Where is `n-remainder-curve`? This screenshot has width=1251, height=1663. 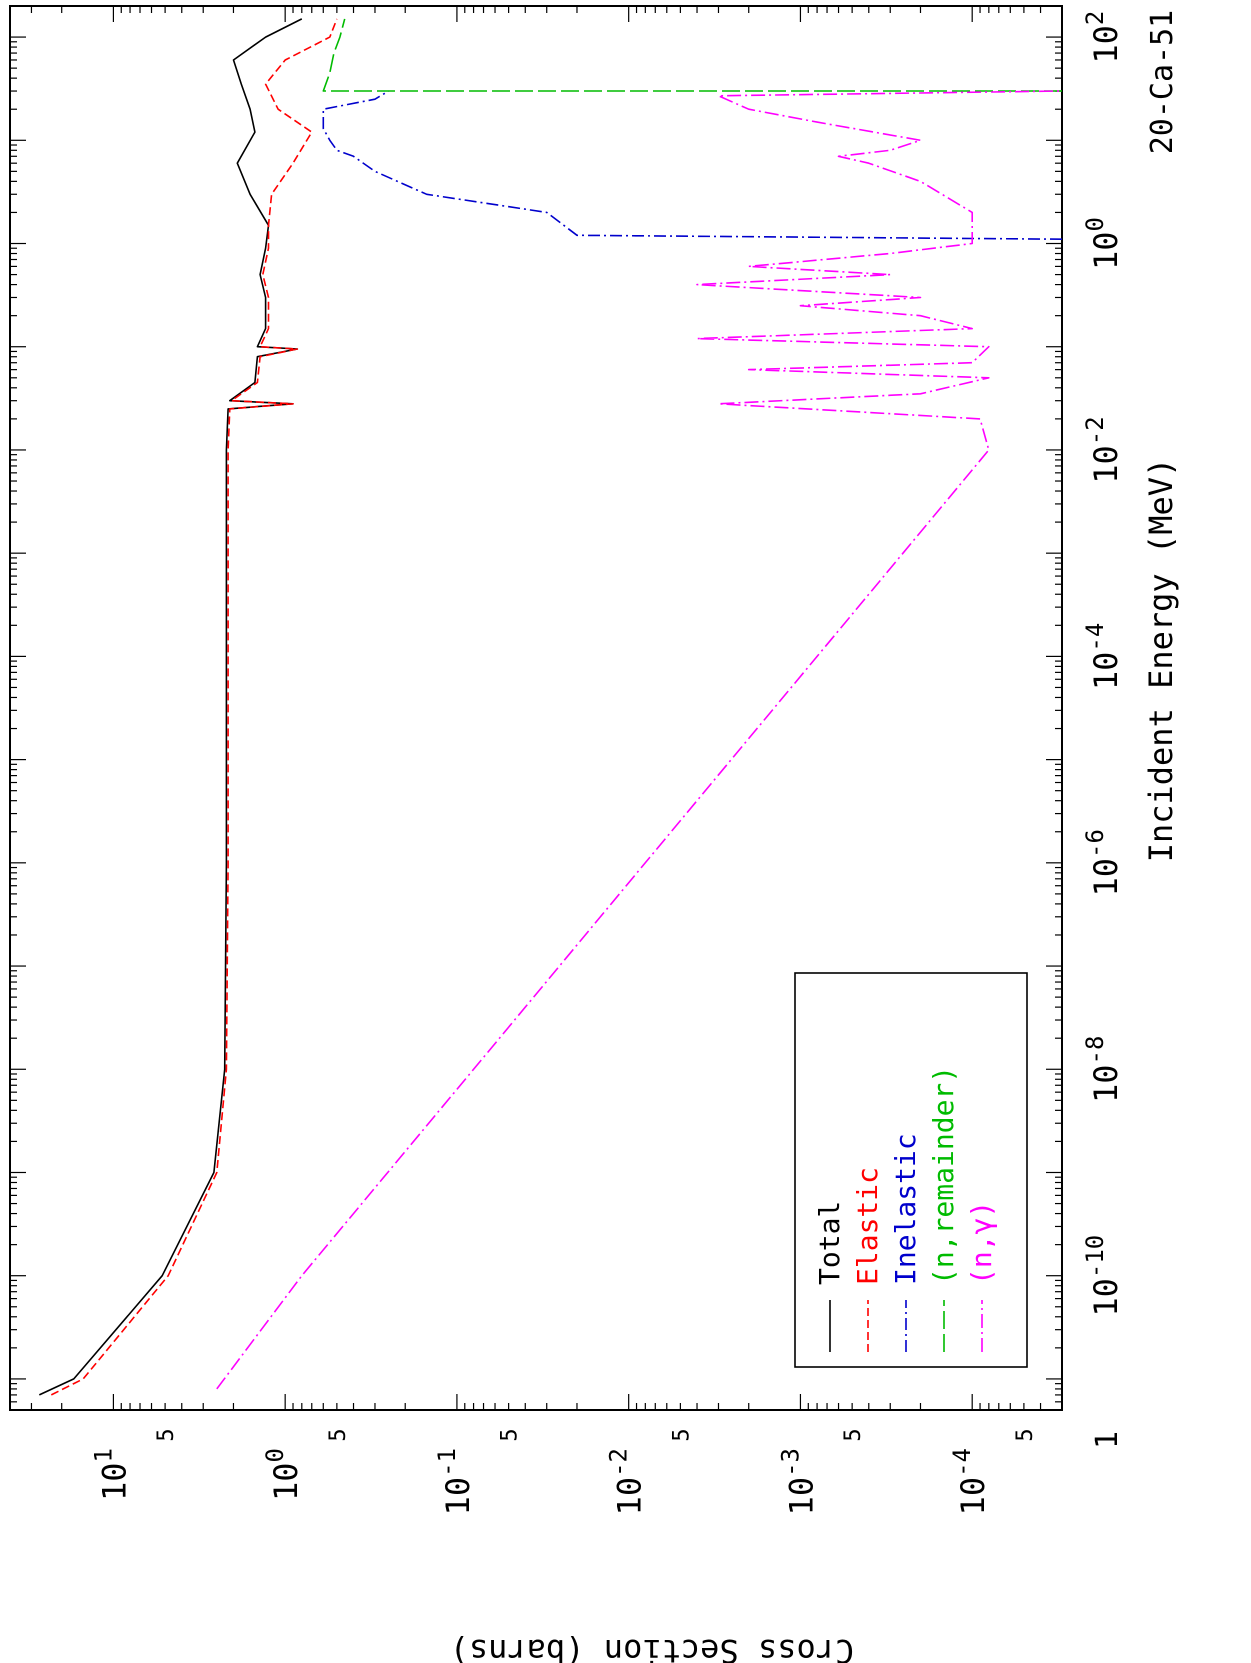
n-remainder-curve is located at coordinates (692, 55).